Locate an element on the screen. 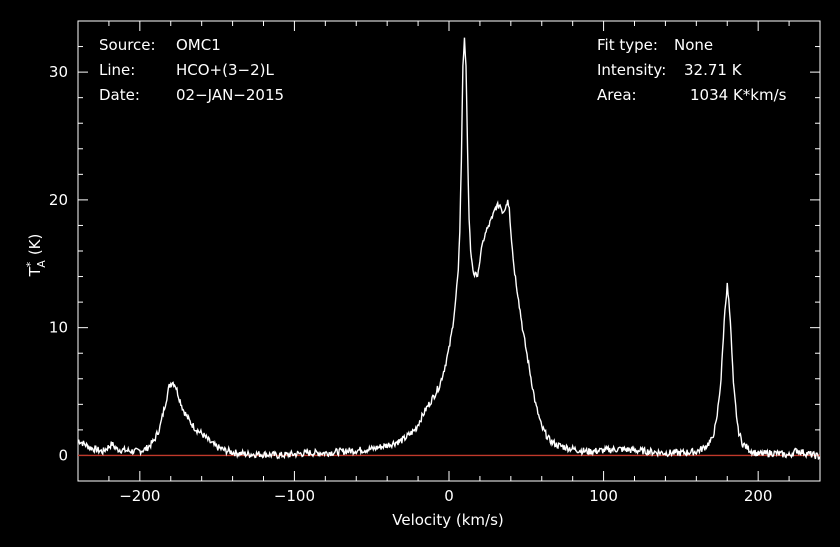 The image size is (840, 547). area-value: 1034 K*km/s is located at coordinates (738, 95).